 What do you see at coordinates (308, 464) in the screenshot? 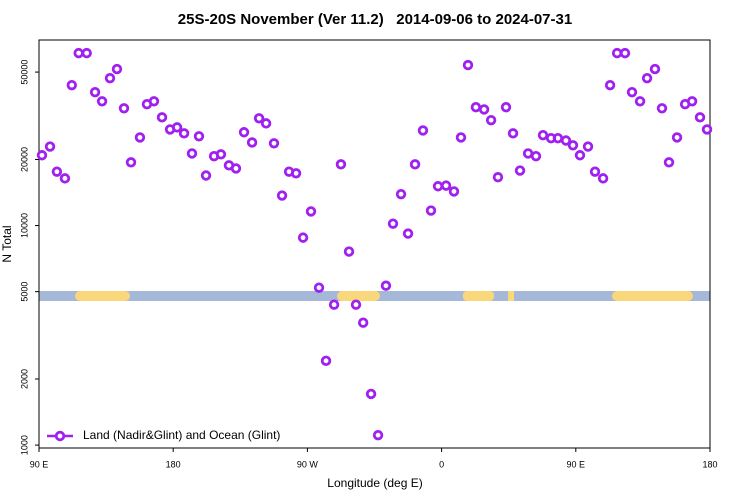
I see `x-tick-label: 90 W` at bounding box center [308, 464].